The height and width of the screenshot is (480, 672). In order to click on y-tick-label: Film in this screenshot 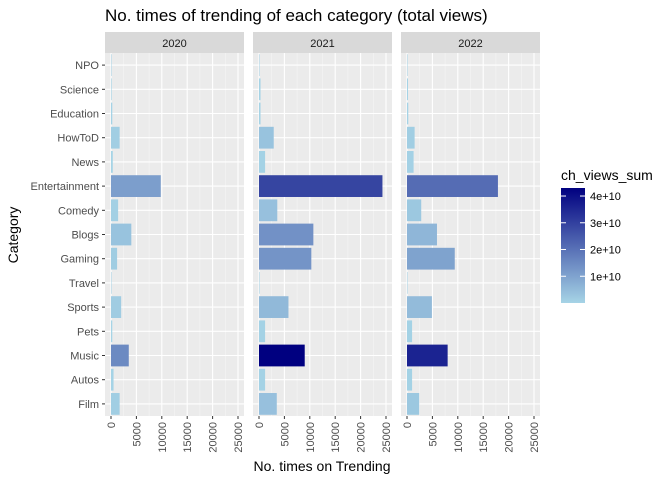, I will do `click(88, 405)`.